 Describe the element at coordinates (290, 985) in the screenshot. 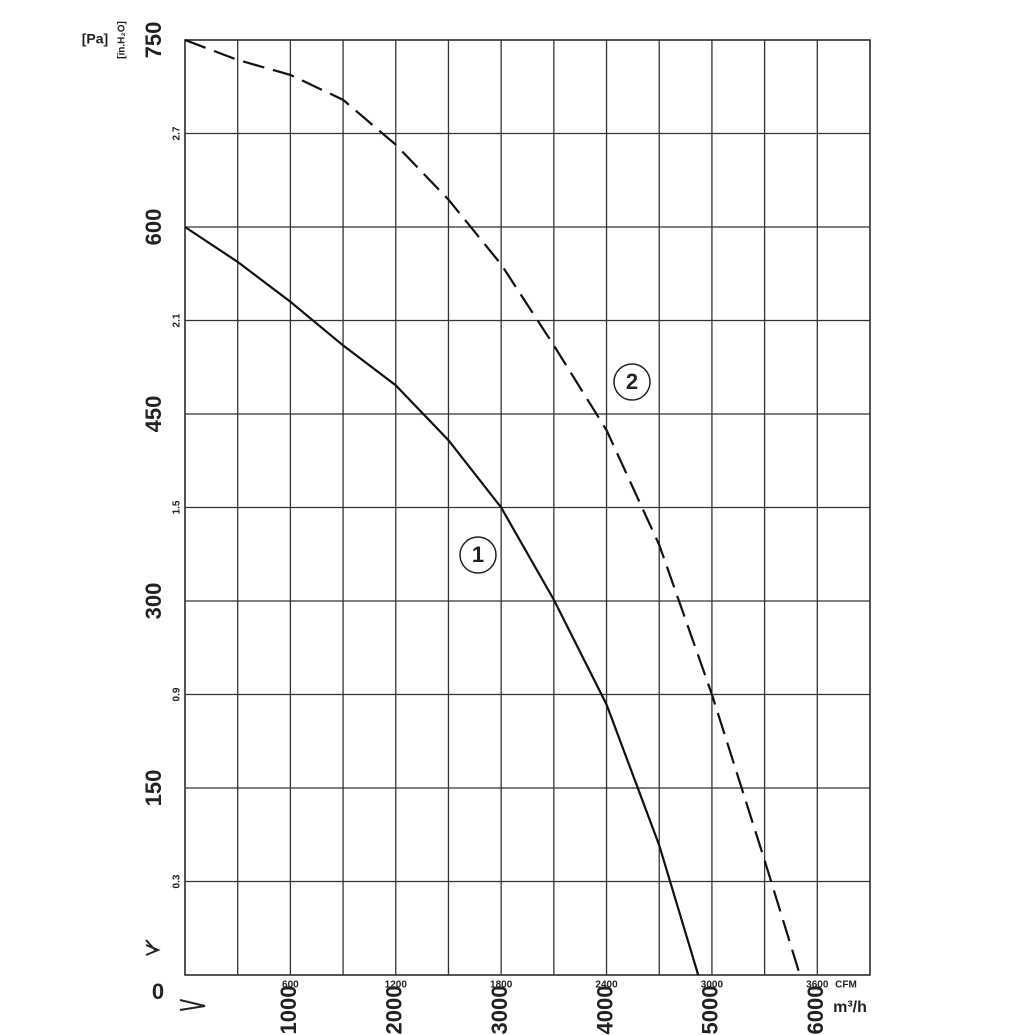

I see `x2-tick-label: 600` at that location.